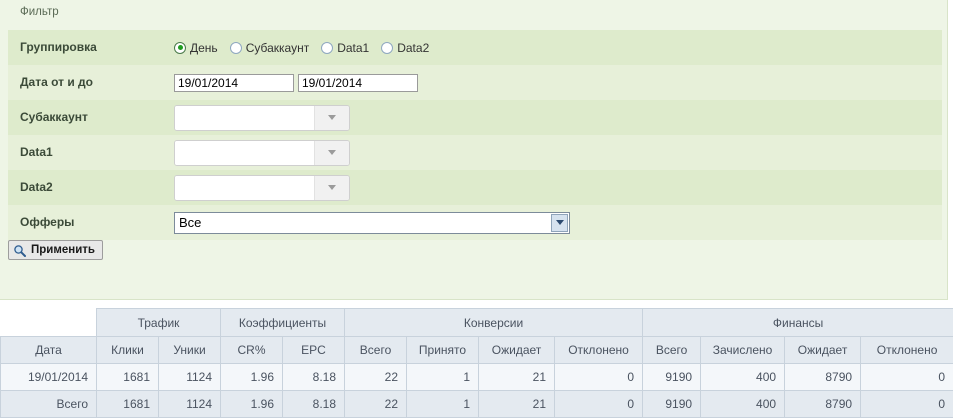 This screenshot has height=420, width=953. What do you see at coordinates (345, 48) in the screenshot?
I see `radio-option-data1: Data1` at bounding box center [345, 48].